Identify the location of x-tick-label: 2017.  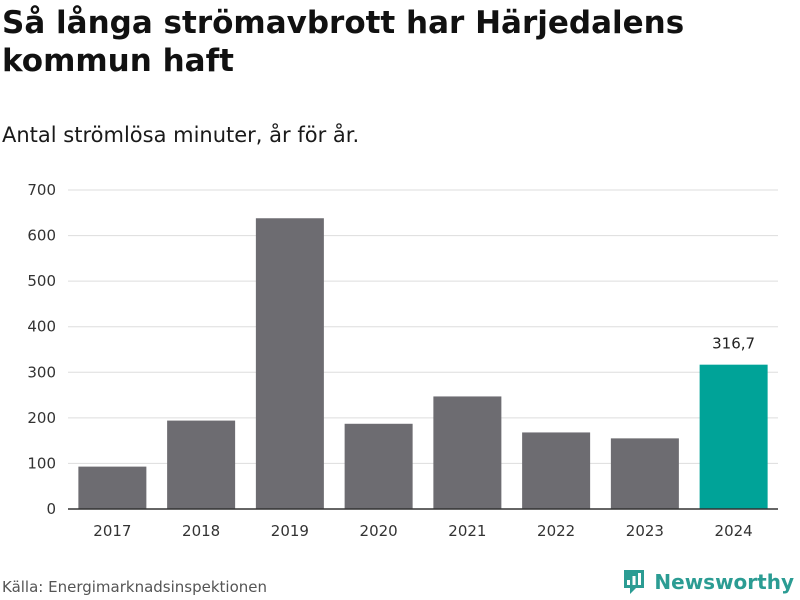
(112, 531).